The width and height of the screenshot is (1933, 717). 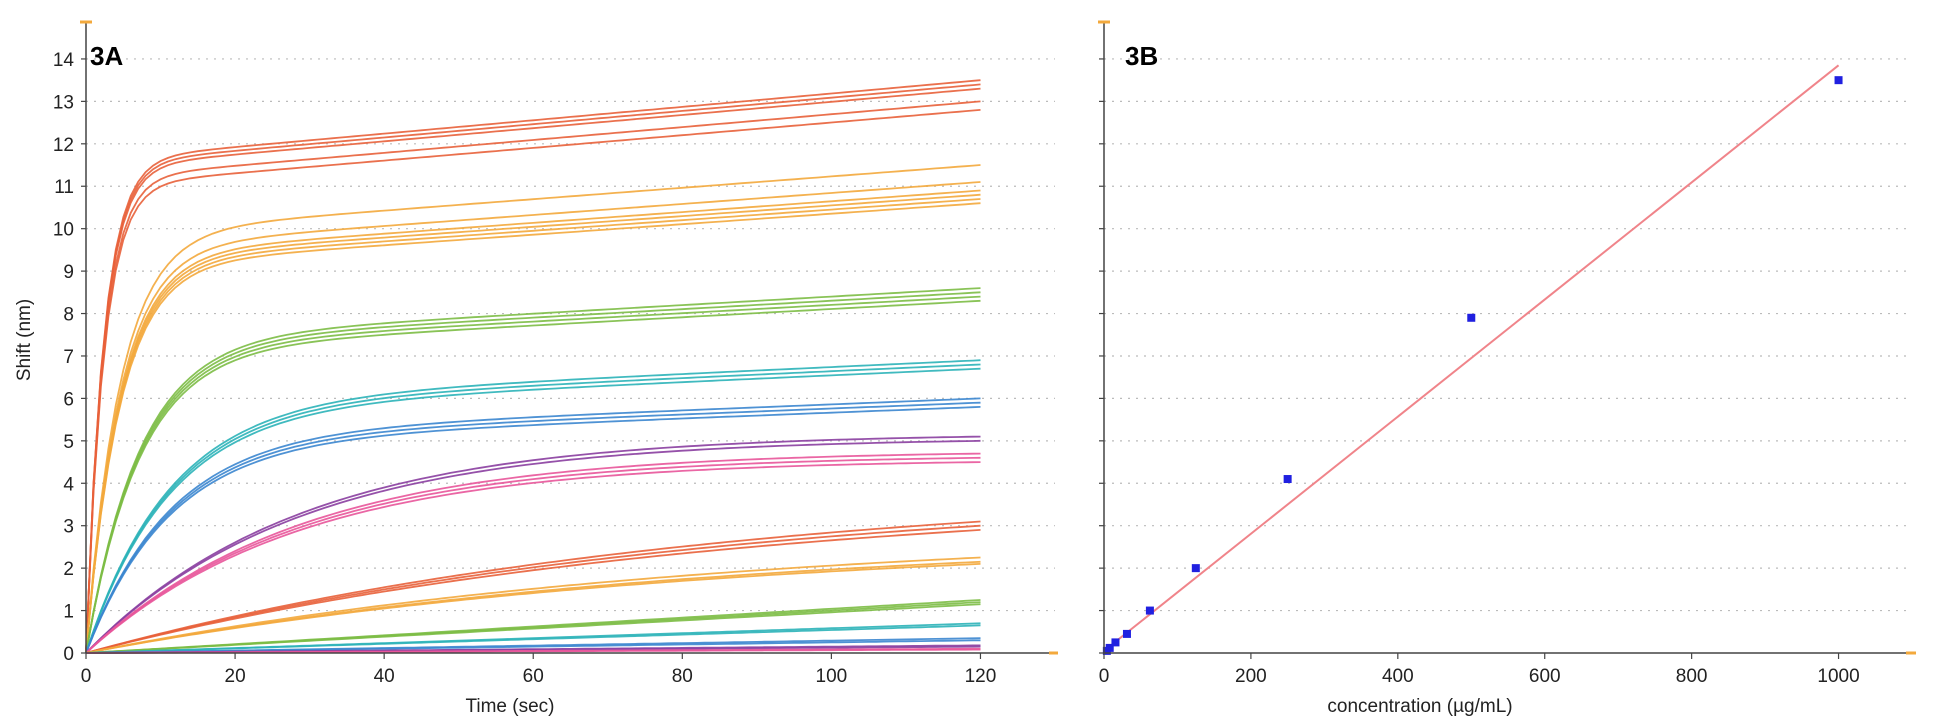 I want to click on y-tick-label: 8, so click(x=68, y=315).